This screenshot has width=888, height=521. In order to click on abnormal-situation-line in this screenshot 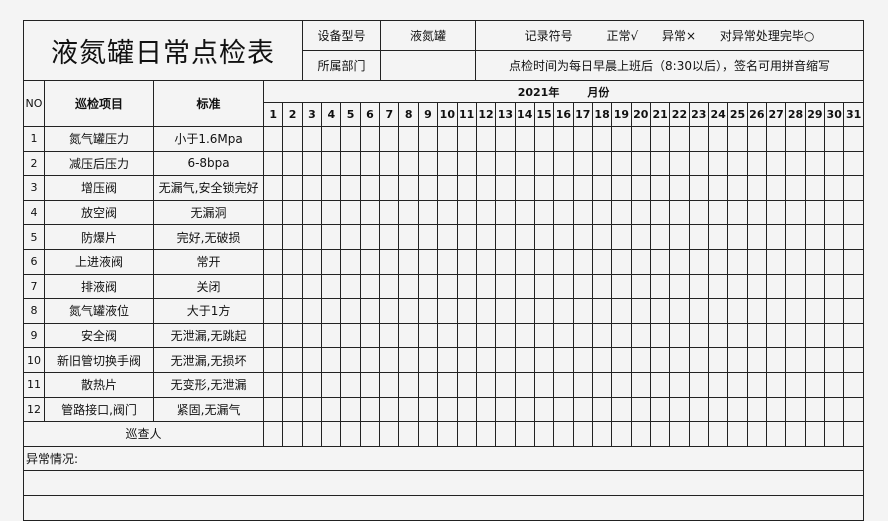, I will do `click(443, 507)`.